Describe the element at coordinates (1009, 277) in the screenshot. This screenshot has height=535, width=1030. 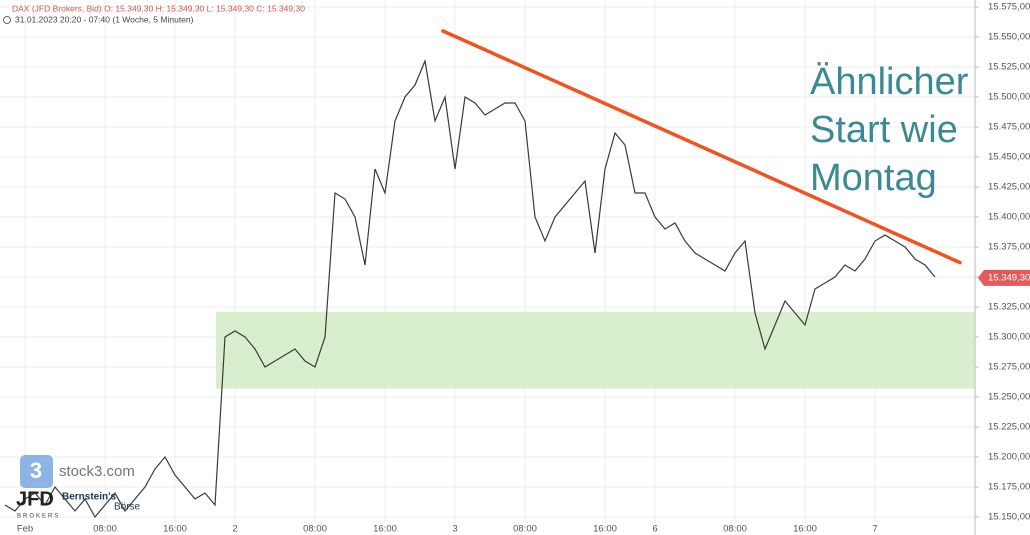
I see `last-price-label: 15.349,30` at that location.